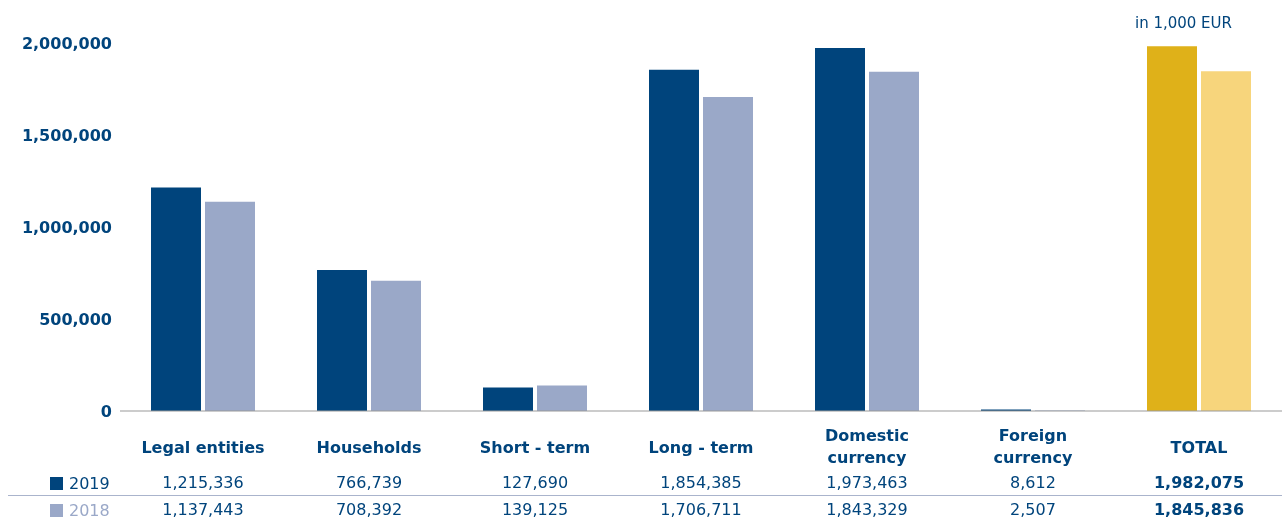 The width and height of the screenshot is (1282, 521). Describe the element at coordinates (369, 447) in the screenshot. I see `x-tick-label: Households` at that location.